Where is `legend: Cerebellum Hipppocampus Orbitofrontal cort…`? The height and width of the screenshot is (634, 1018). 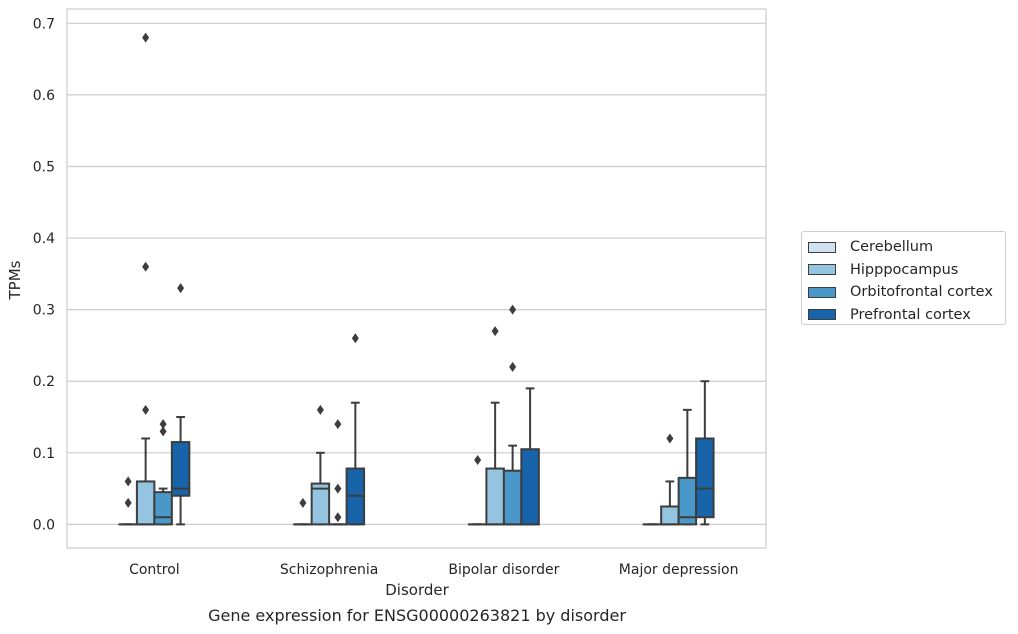
legend: Cerebellum Hipppocampus Orbitofrontal cort… is located at coordinates (903, 278).